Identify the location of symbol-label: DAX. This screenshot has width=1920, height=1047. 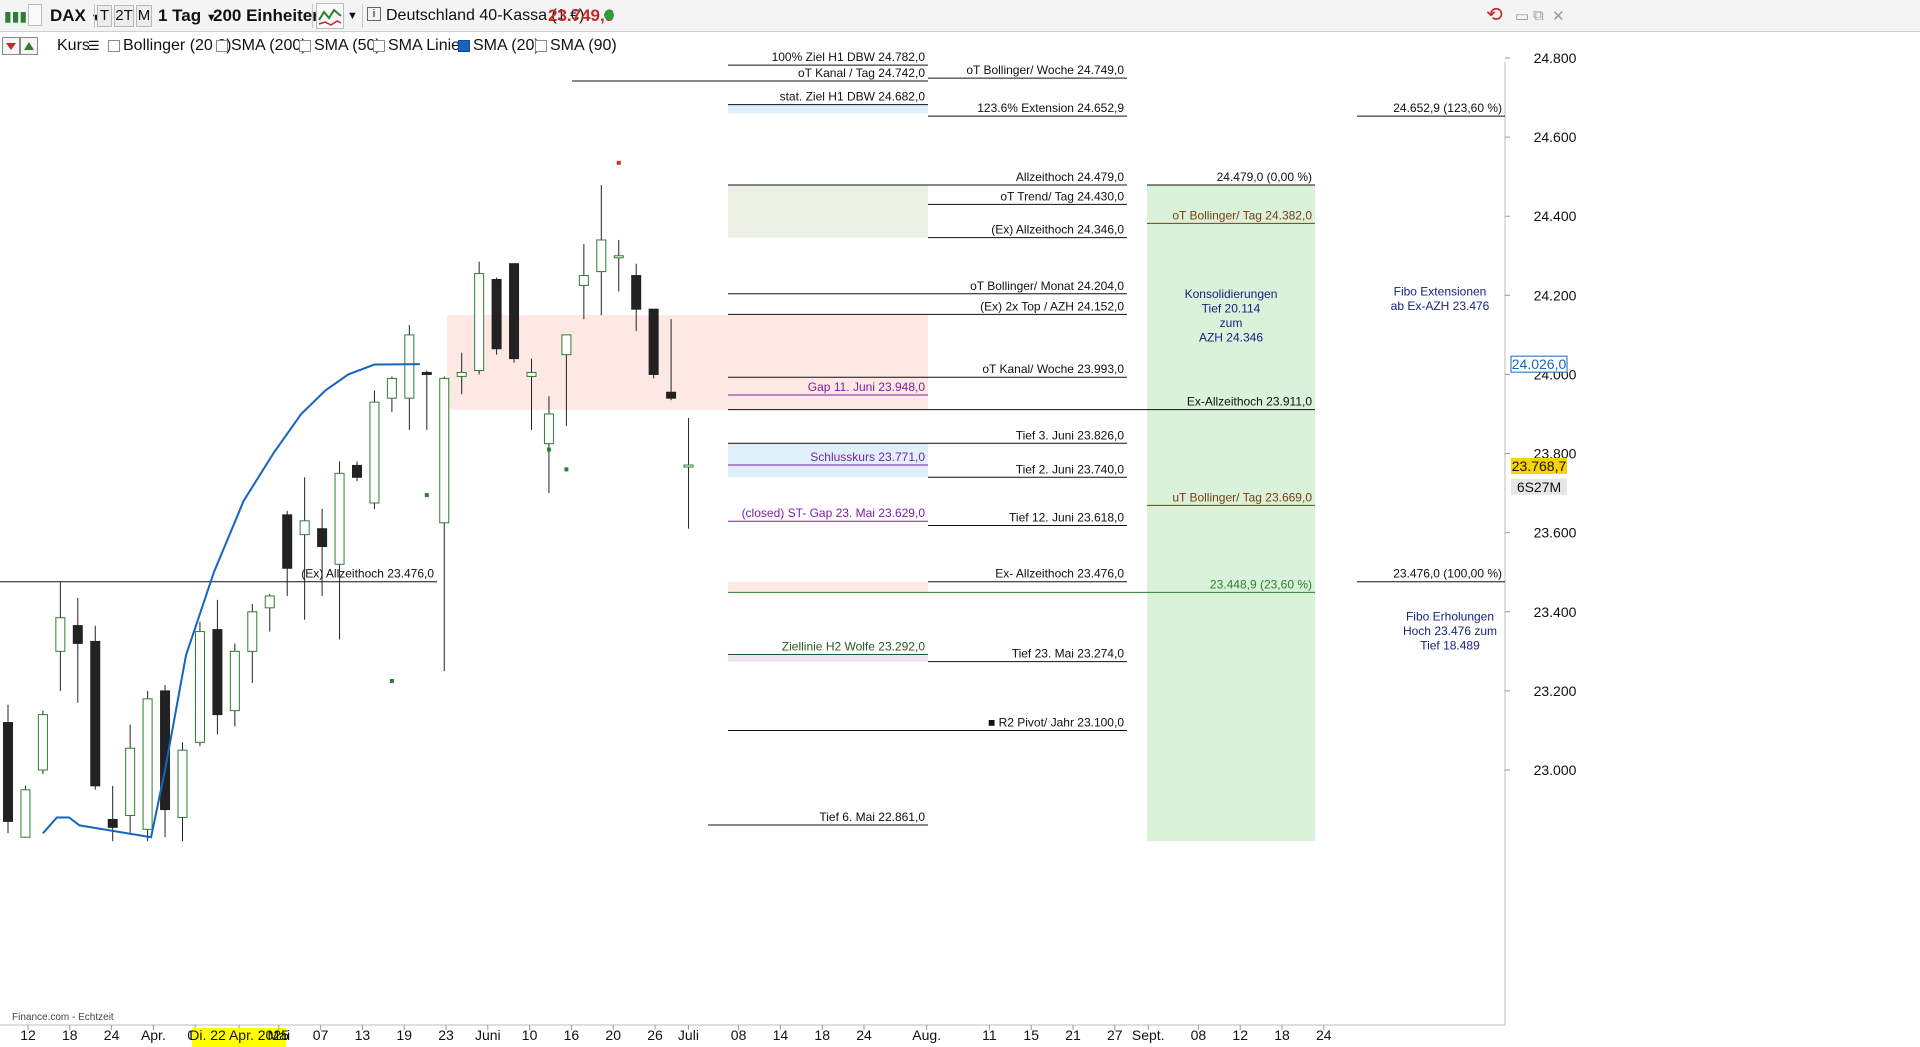
(68, 15).